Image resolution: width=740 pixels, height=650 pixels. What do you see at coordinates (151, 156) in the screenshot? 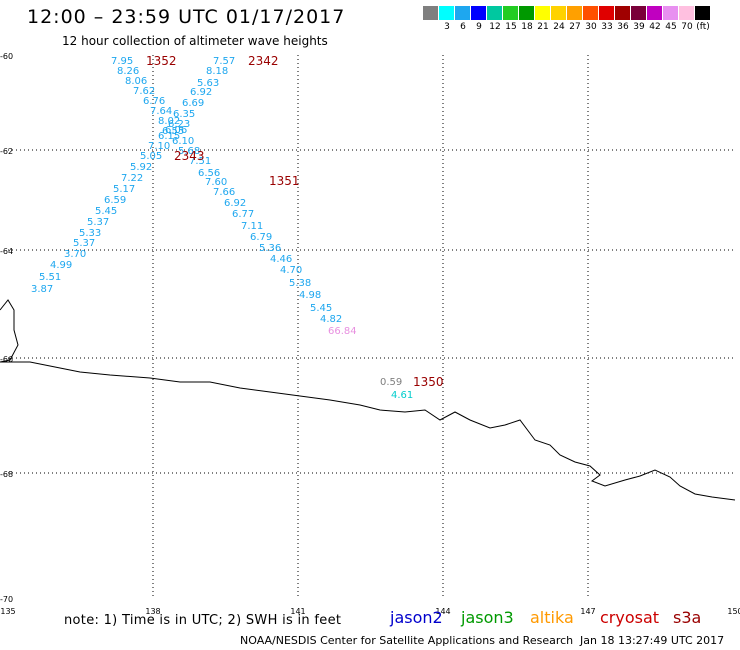
I see `swh-value: 5.05` at bounding box center [151, 156].